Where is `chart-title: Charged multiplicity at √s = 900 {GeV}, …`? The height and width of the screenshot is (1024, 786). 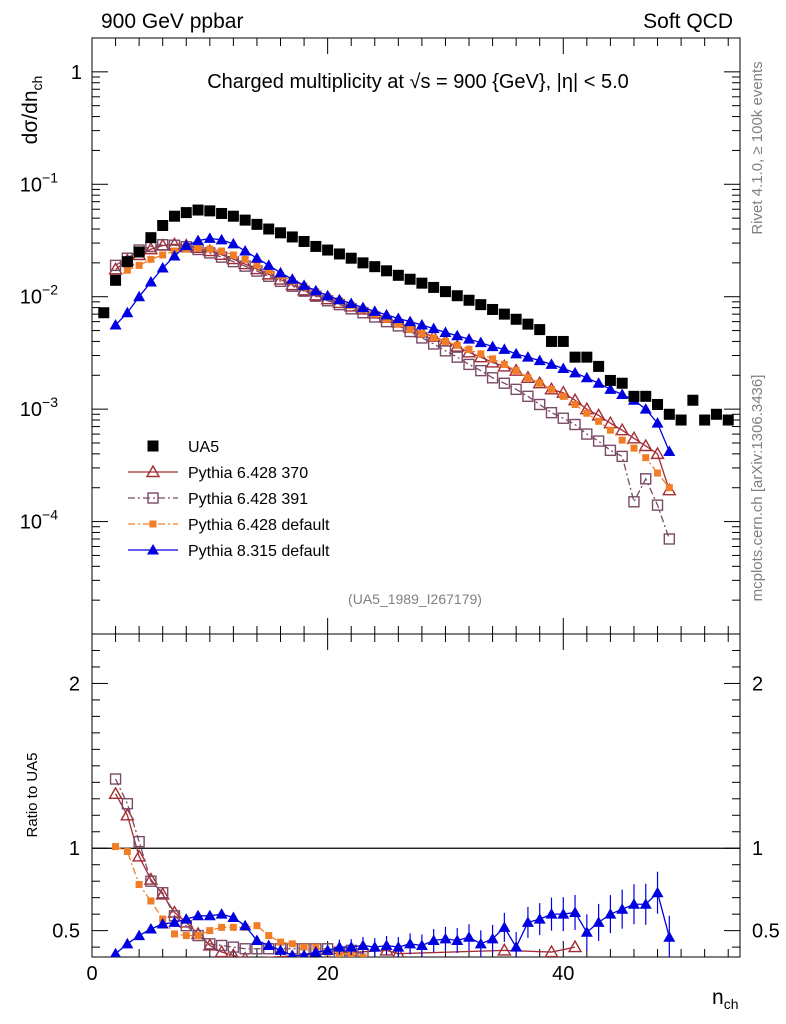
chart-title: Charged multiplicity at √s = 900 {GeV}, … is located at coordinates (418, 82).